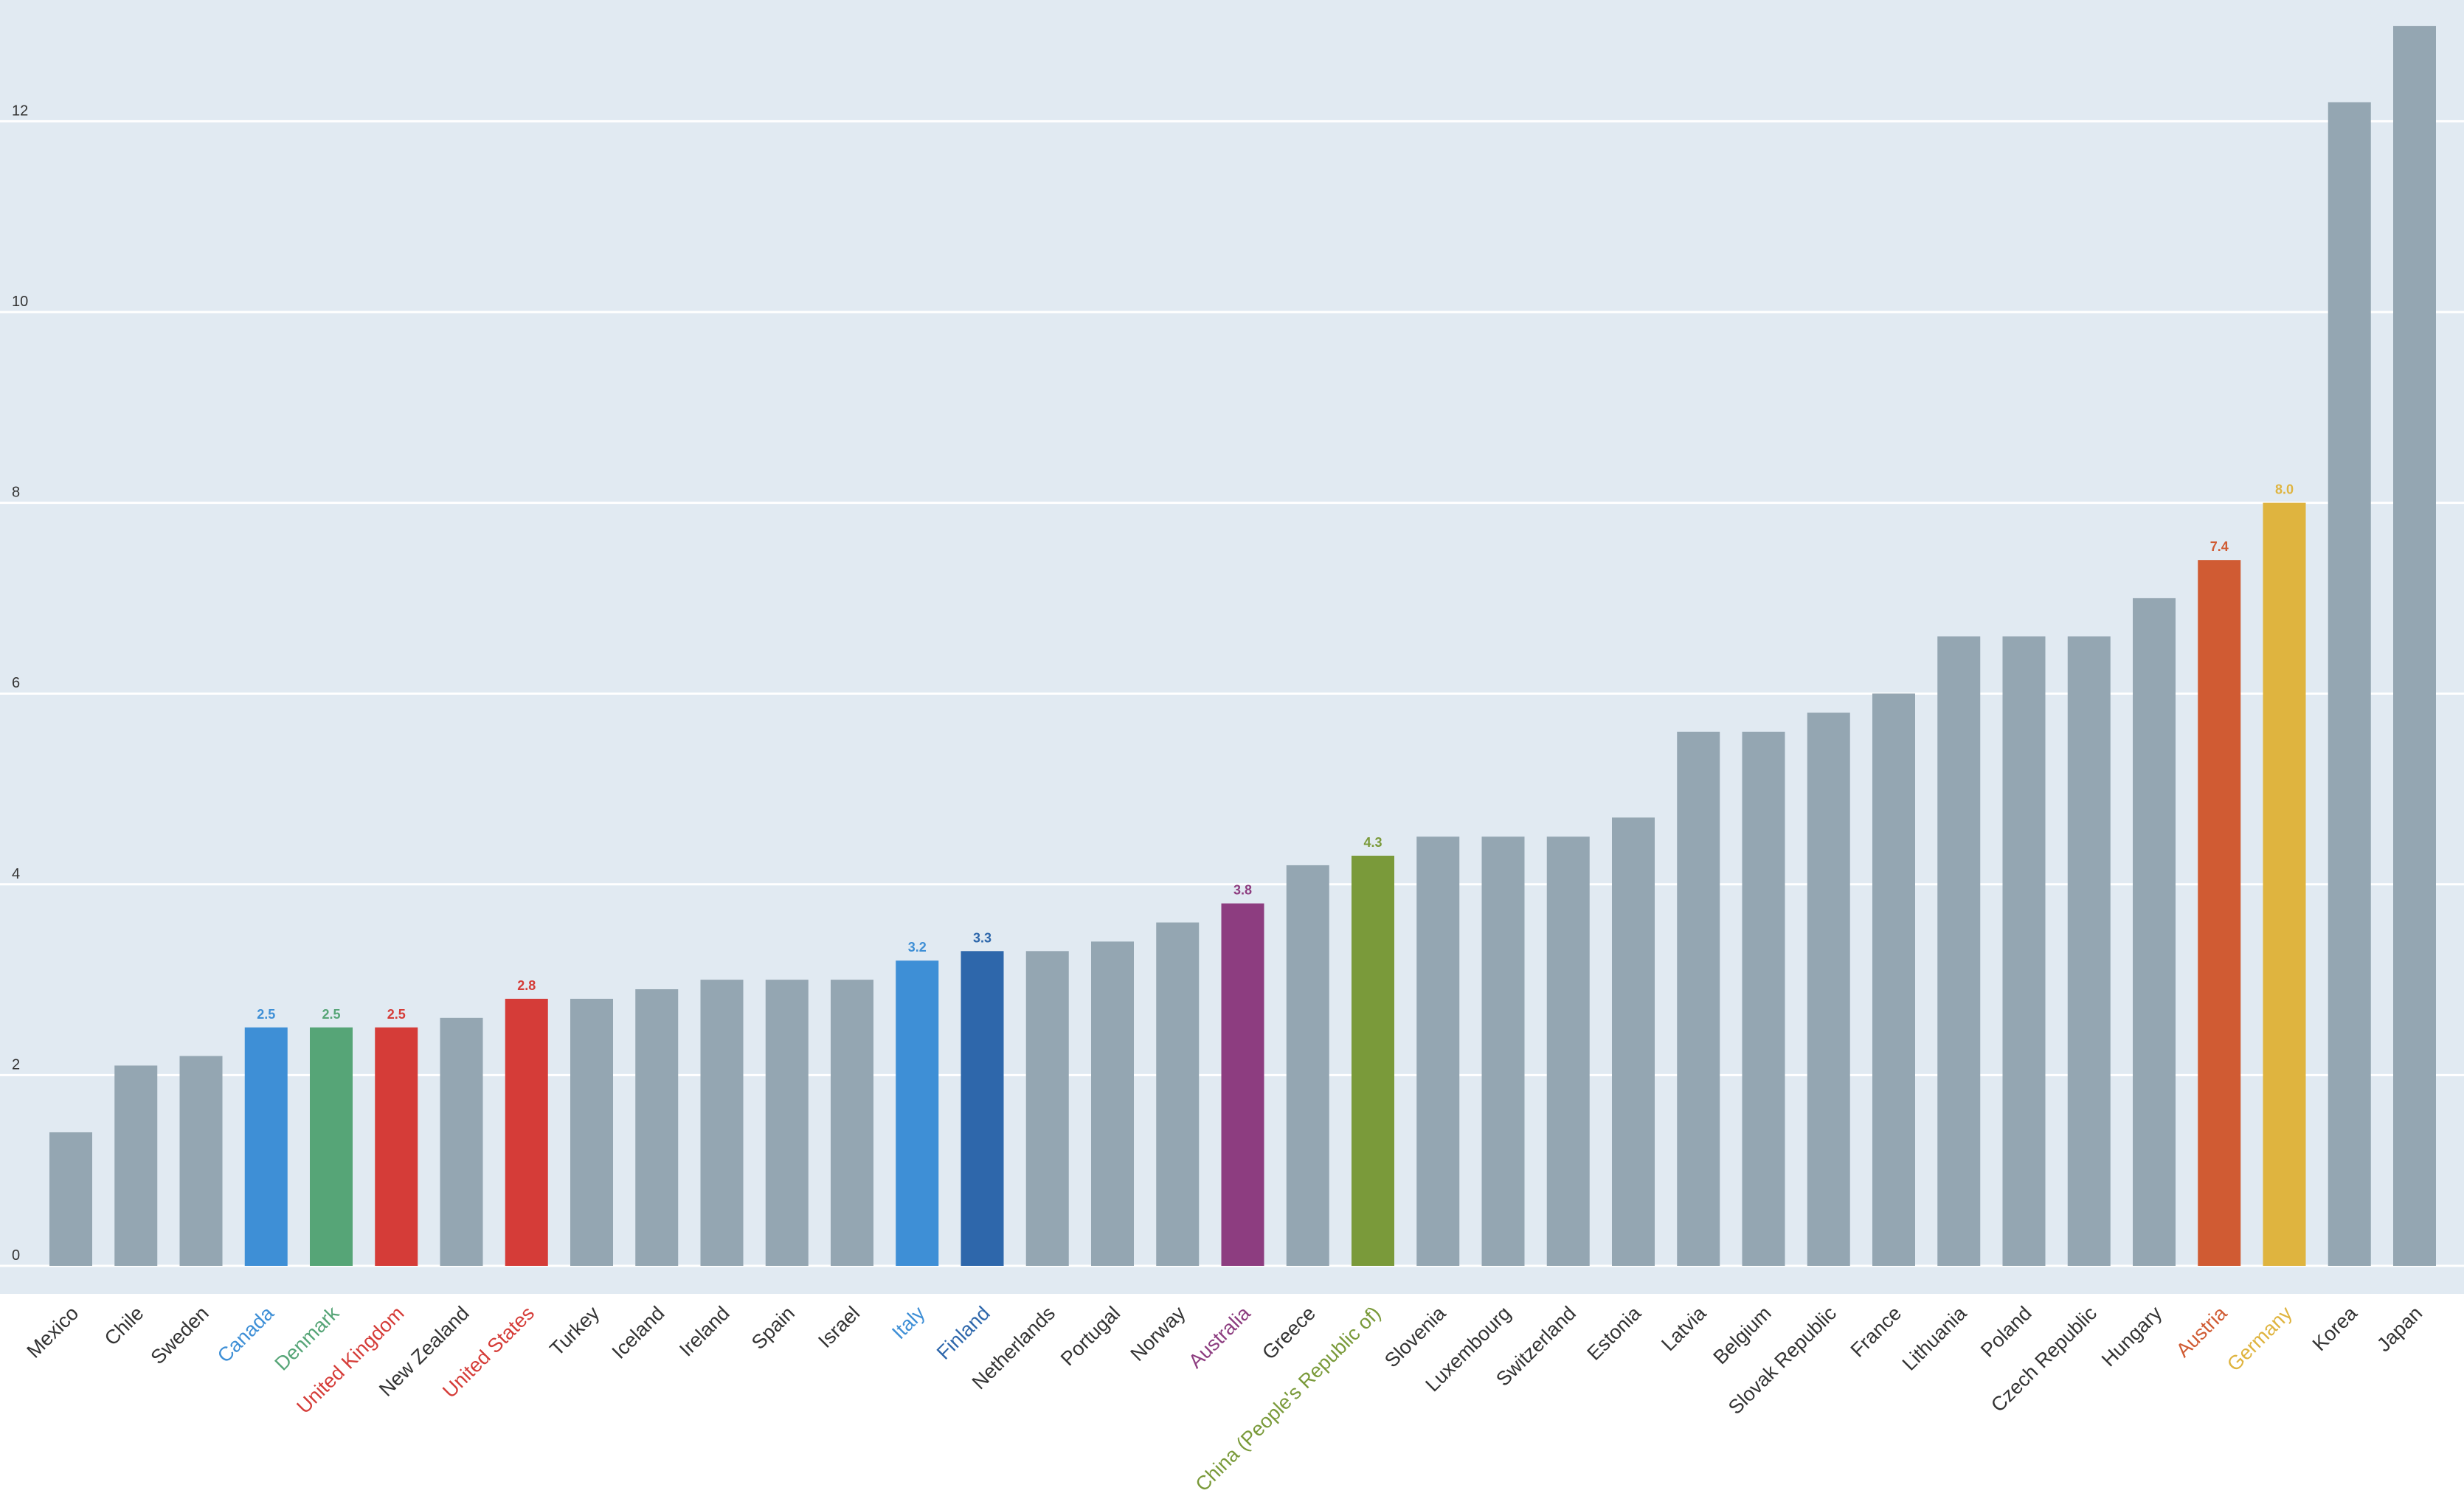 The height and width of the screenshot is (1496, 2464). Describe the element at coordinates (1242, 890) in the screenshot. I see `data-label-australia: 3.8` at that location.